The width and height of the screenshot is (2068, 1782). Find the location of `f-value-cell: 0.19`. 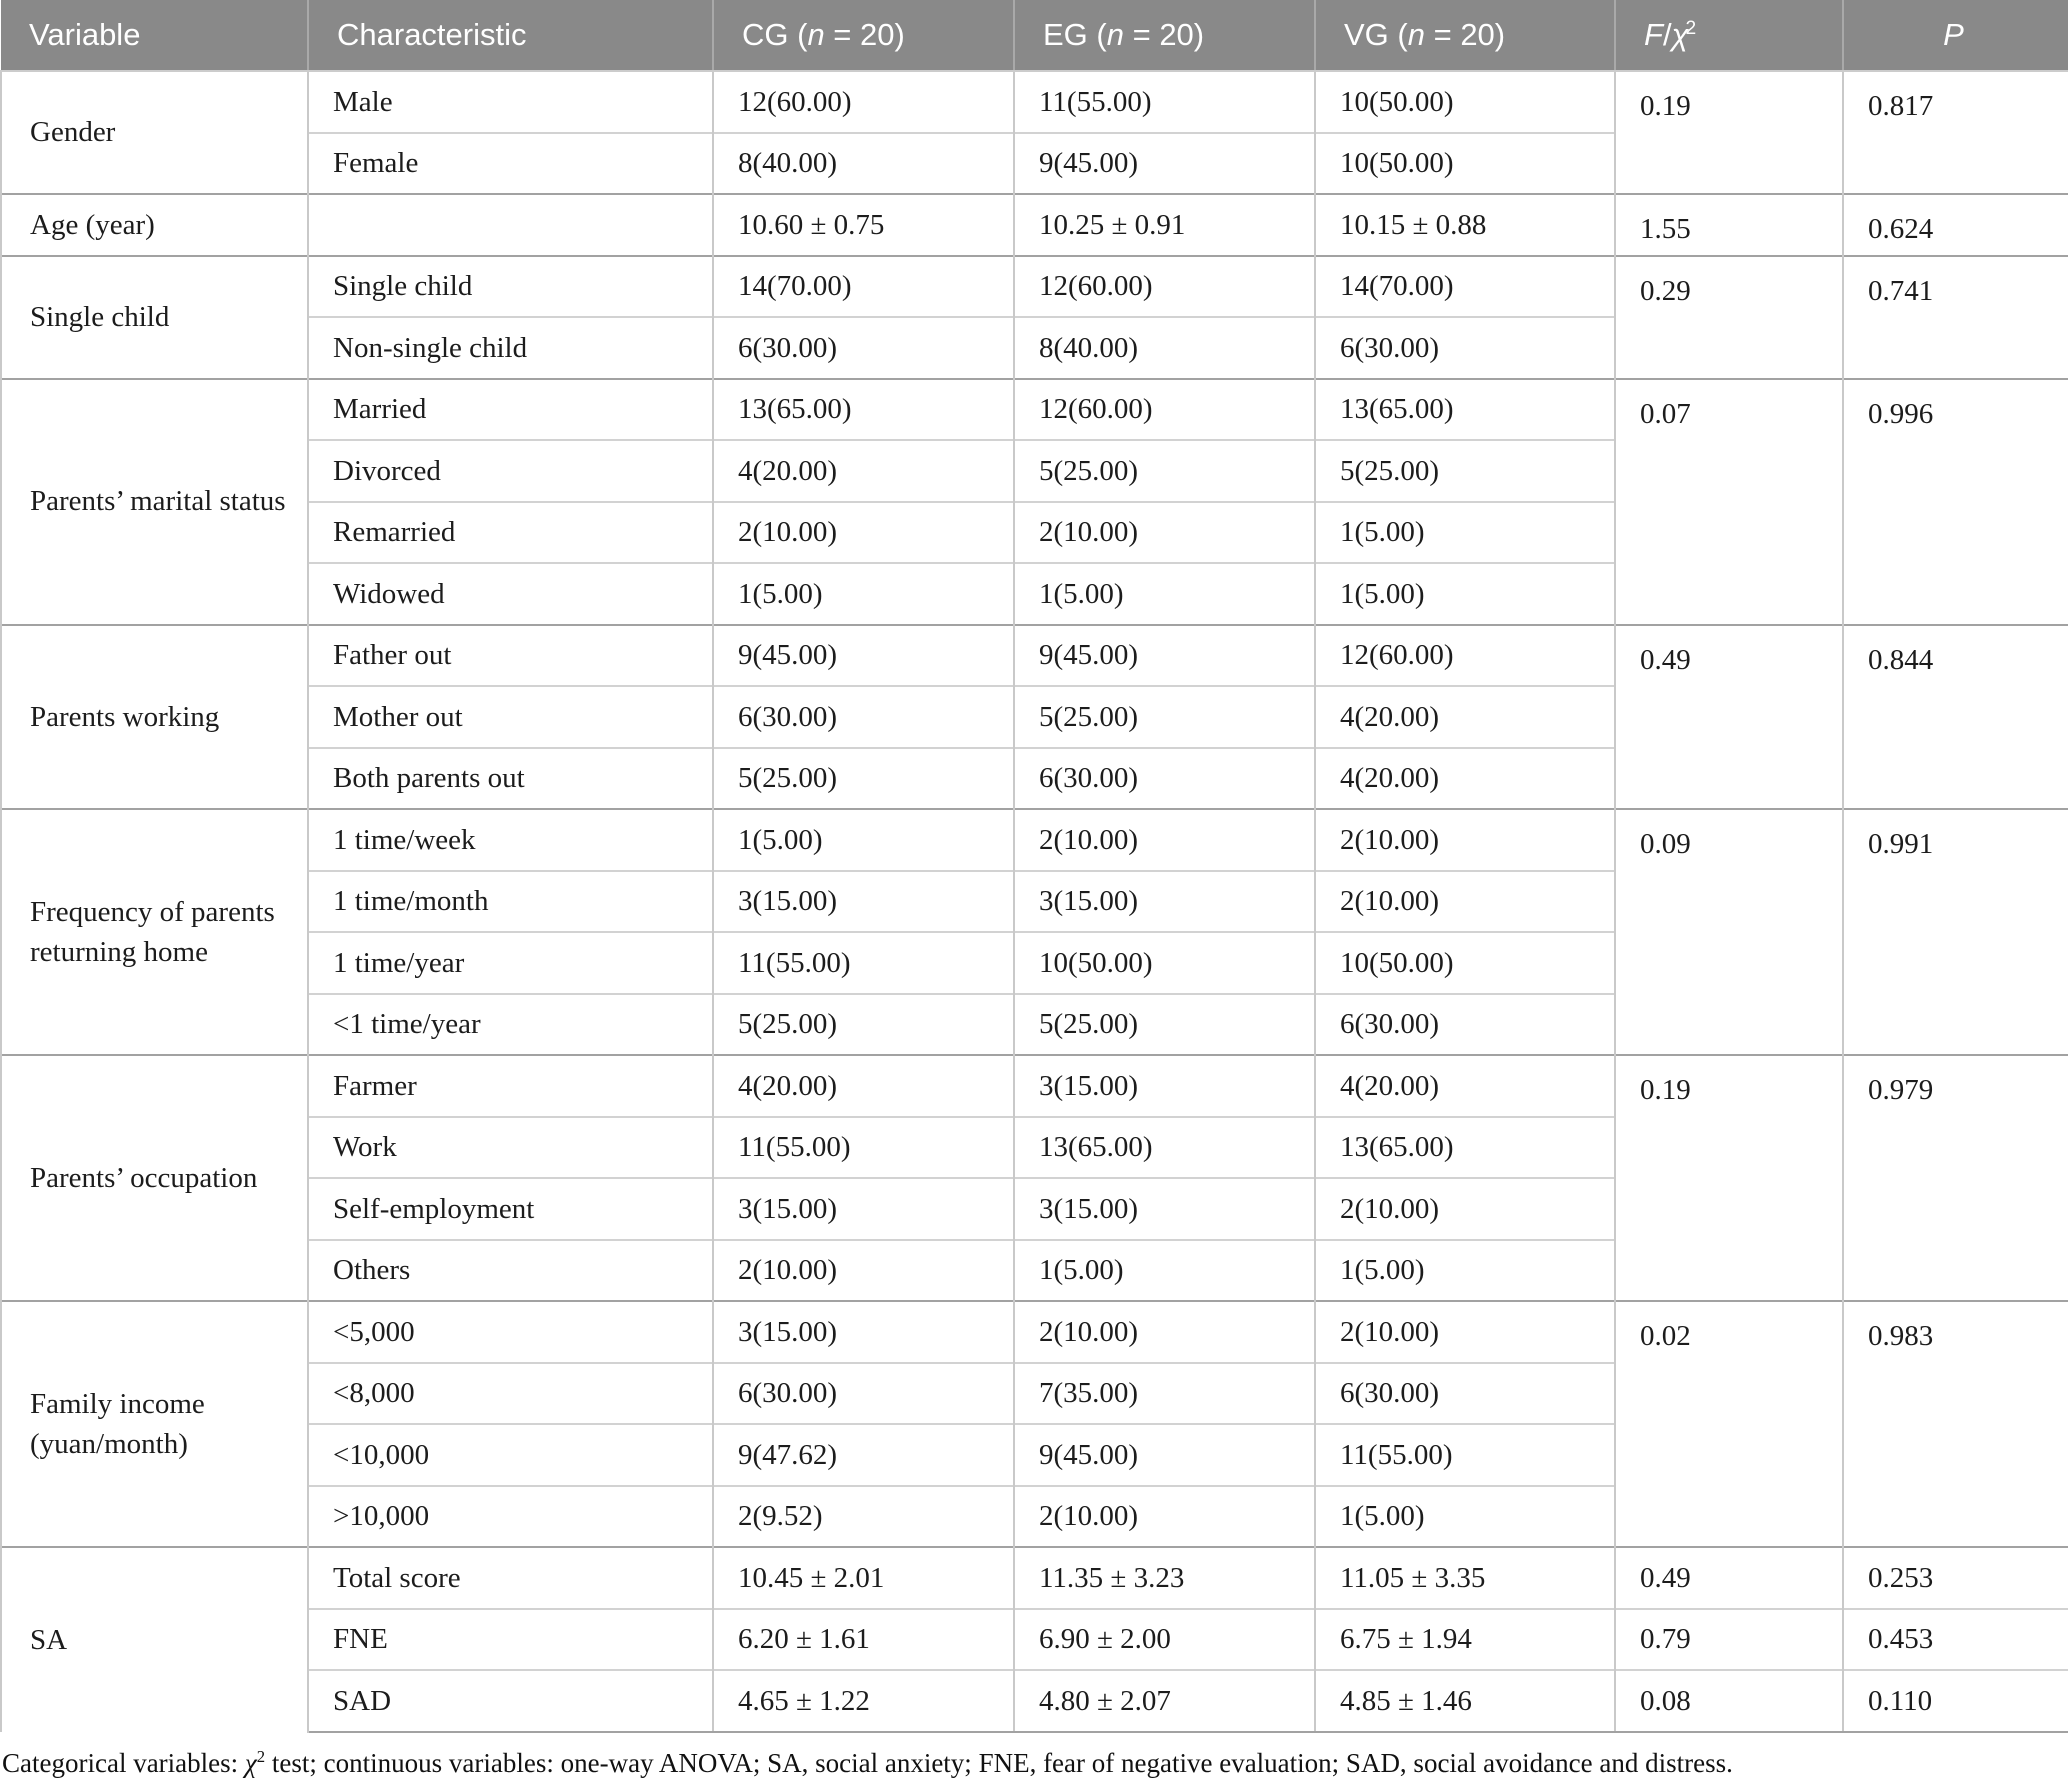

f-value-cell: 0.19 is located at coordinates (1729, 1177).